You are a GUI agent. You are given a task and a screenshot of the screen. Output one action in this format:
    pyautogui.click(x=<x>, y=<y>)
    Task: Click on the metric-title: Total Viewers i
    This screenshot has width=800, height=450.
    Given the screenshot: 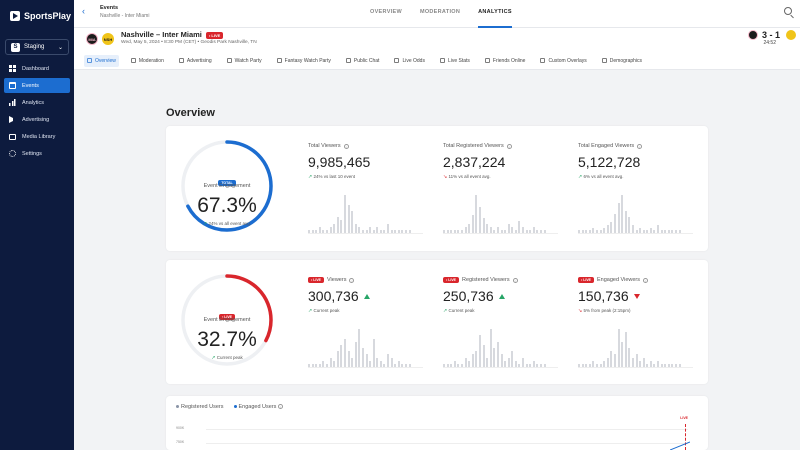 What is the action you would take?
    pyautogui.click(x=370, y=146)
    